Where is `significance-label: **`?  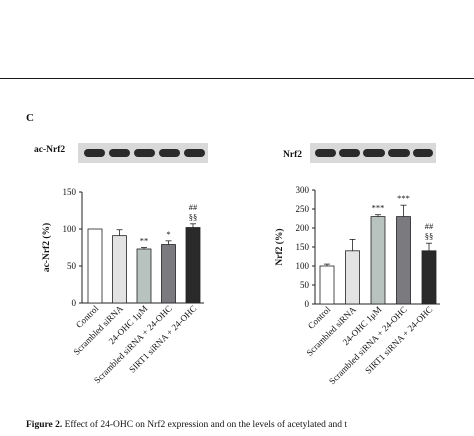
significance-label: ** is located at coordinates (144, 241).